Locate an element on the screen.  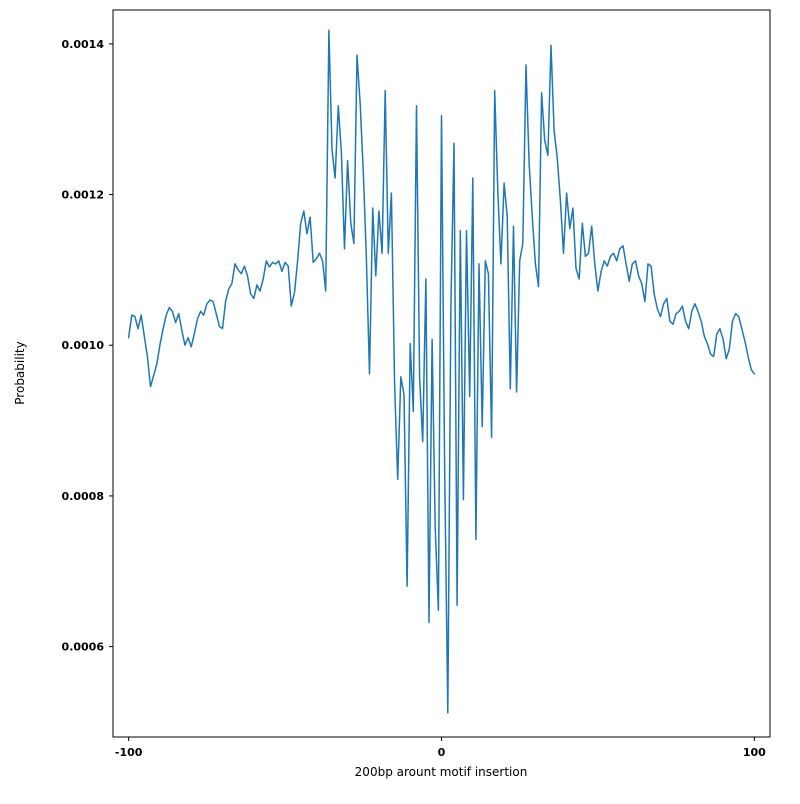
y-tick-label: 0.0010 is located at coordinates (83, 345).